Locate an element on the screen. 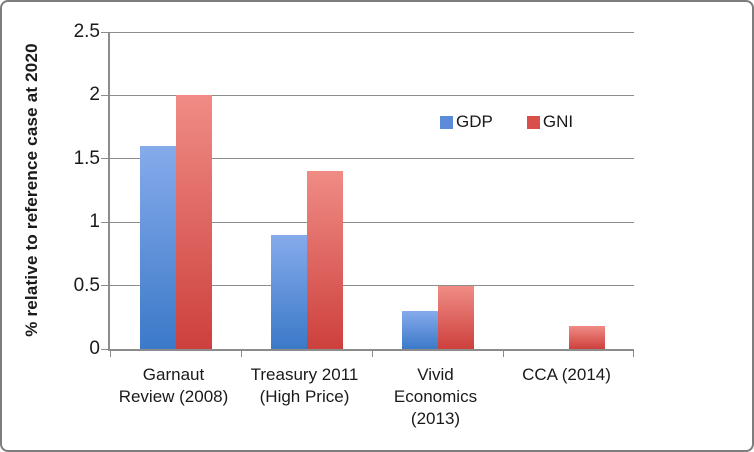 Image resolution: width=754 pixels, height=452 pixels. legend-item-gni: GNI is located at coordinates (550, 122).